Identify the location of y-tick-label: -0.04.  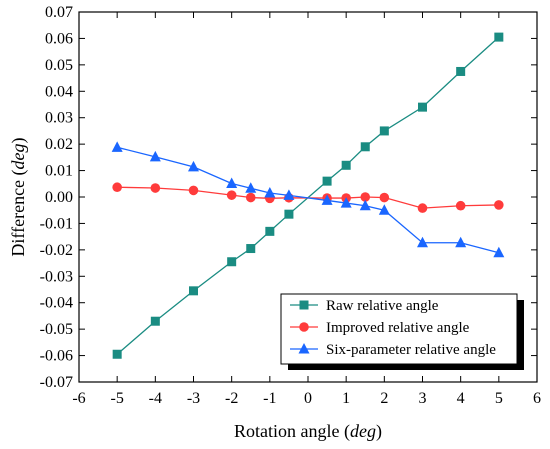
(56, 303).